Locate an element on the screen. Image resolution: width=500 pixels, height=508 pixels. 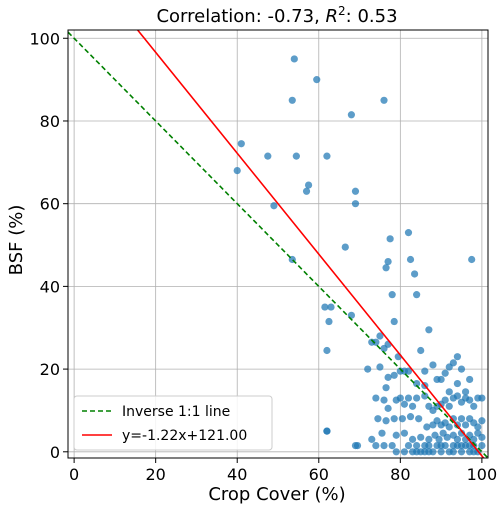
y-tick-label: 60 is located at coordinates (50, 204).